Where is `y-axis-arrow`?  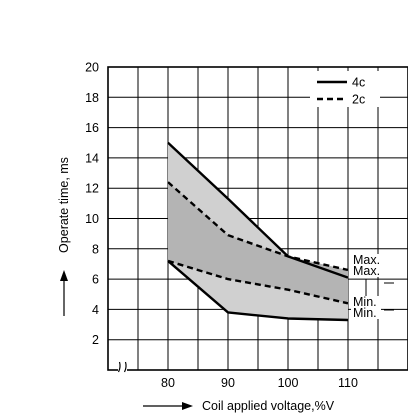
y-axis-arrow is located at coordinates (64, 293).